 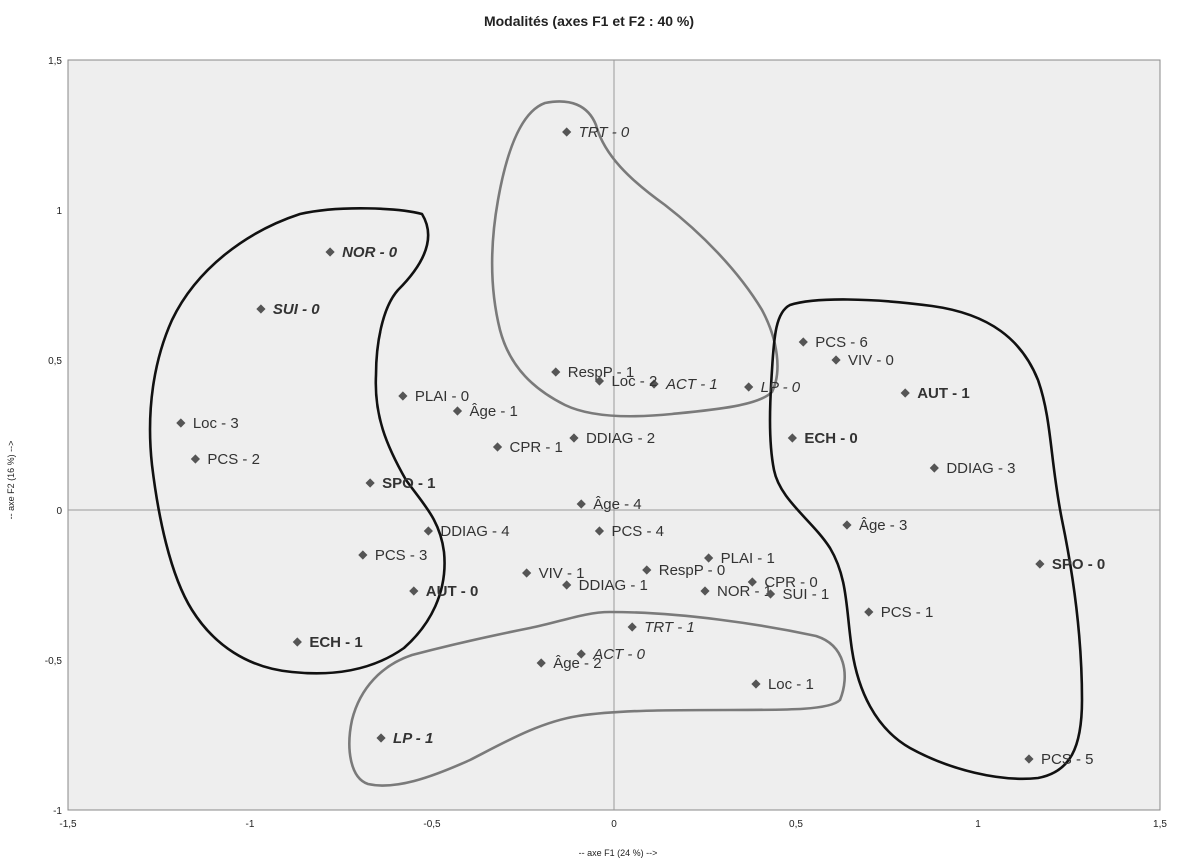 What do you see at coordinates (553, 573) in the screenshot?
I see `point-viv-1: VIV - 1` at bounding box center [553, 573].